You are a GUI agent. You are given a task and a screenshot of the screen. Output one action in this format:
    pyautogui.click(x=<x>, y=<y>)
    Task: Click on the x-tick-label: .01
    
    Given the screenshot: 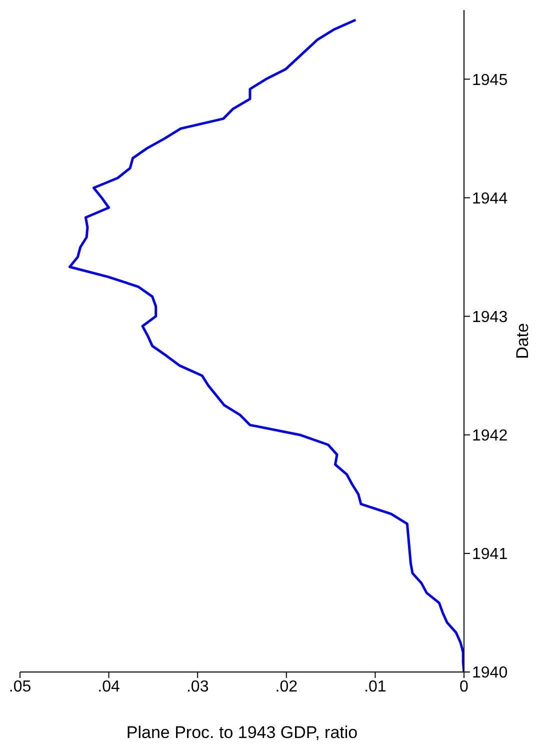 What is the action you would take?
    pyautogui.click(x=375, y=687)
    